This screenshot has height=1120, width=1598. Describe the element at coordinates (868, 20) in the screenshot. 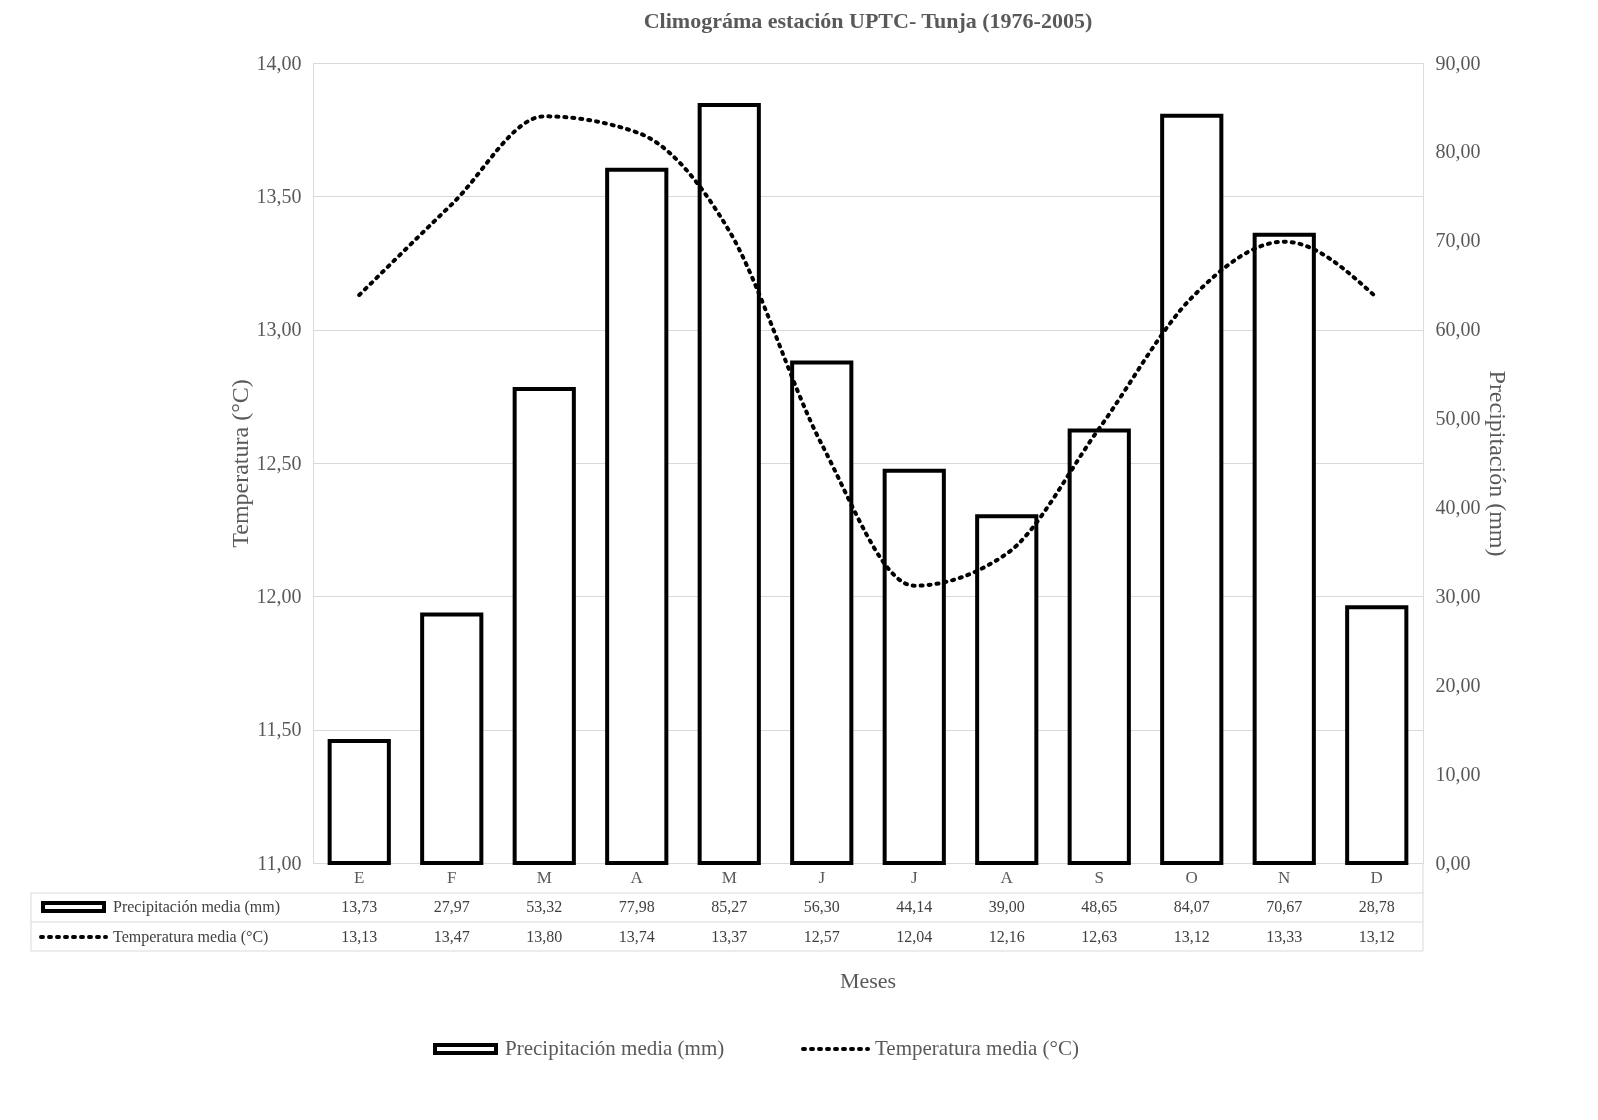

I see `chart-title: Climográma estación UPTC- Tunja (1976-2005)` at that location.